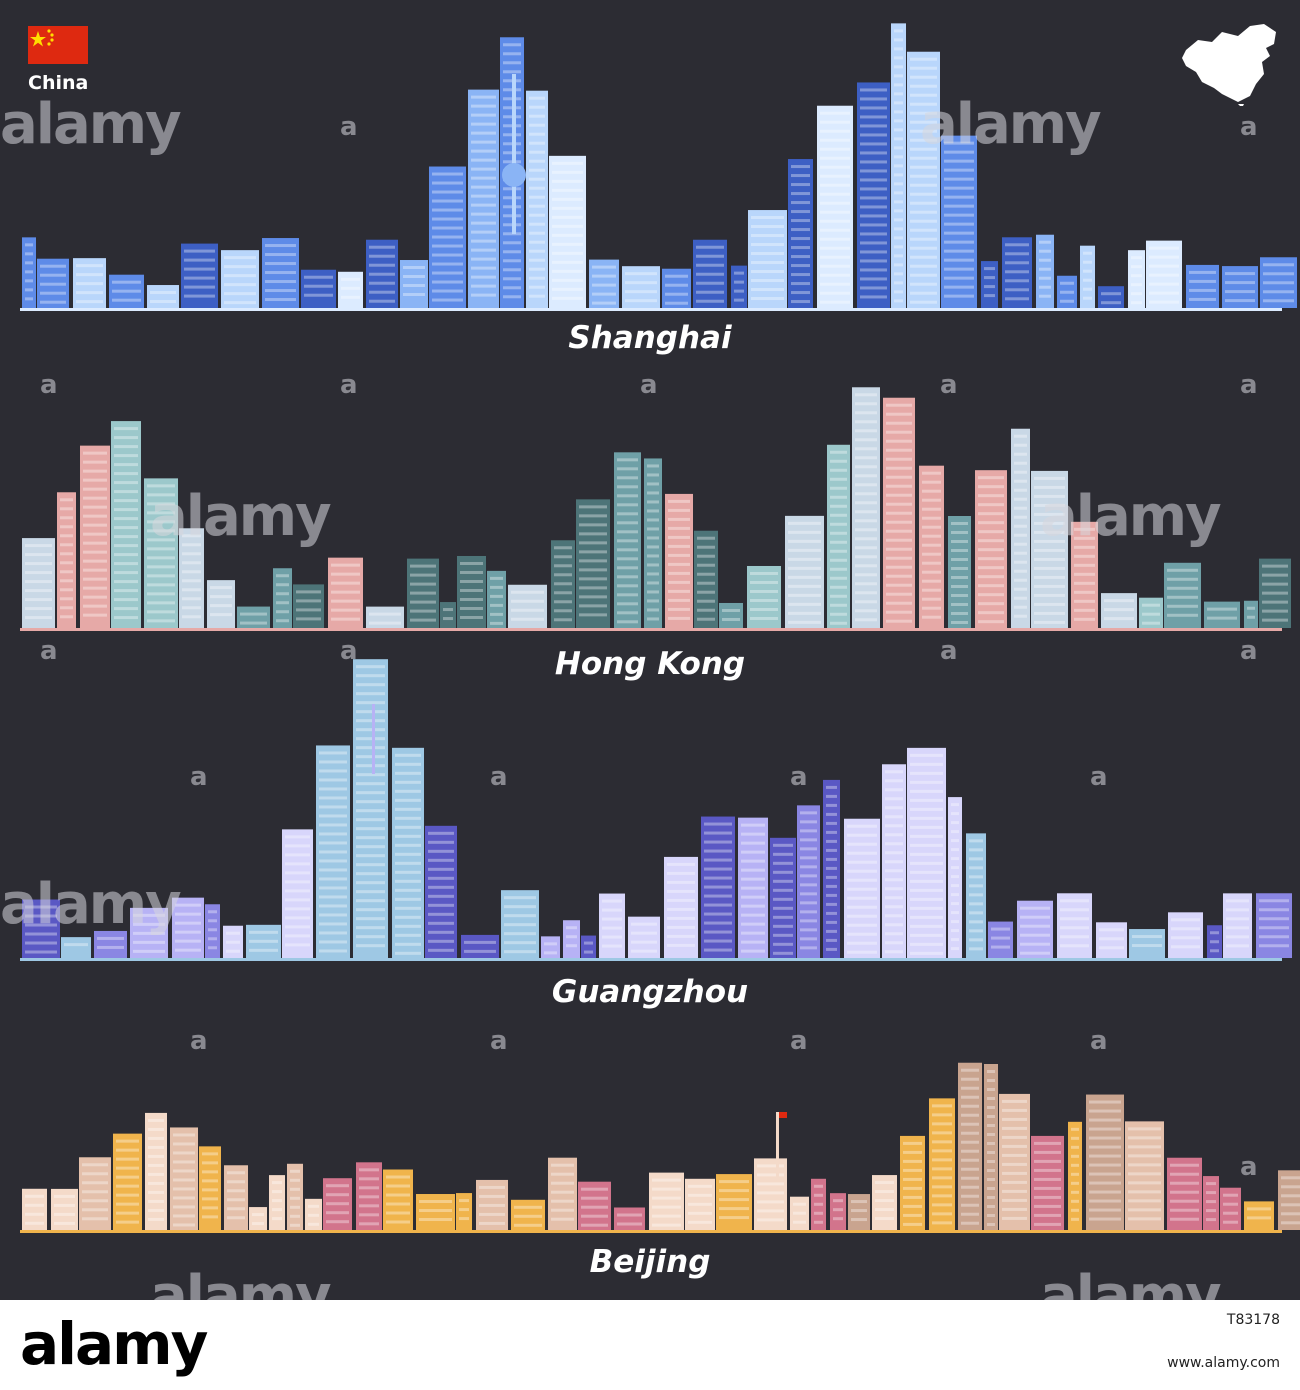 This screenshot has width=1300, height=1390. What do you see at coordinates (1223, 1363) in the screenshot?
I see `footer-site: www.alamy.com` at bounding box center [1223, 1363].